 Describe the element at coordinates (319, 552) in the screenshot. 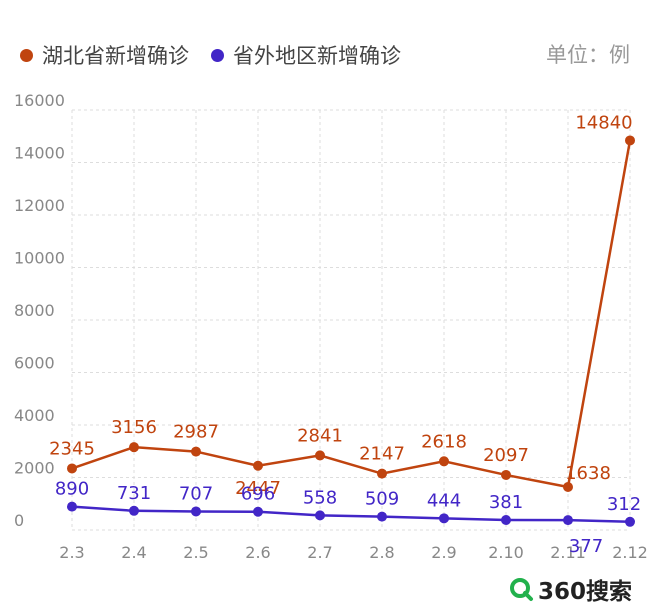

I see `x-tick-label: 2.7` at that location.